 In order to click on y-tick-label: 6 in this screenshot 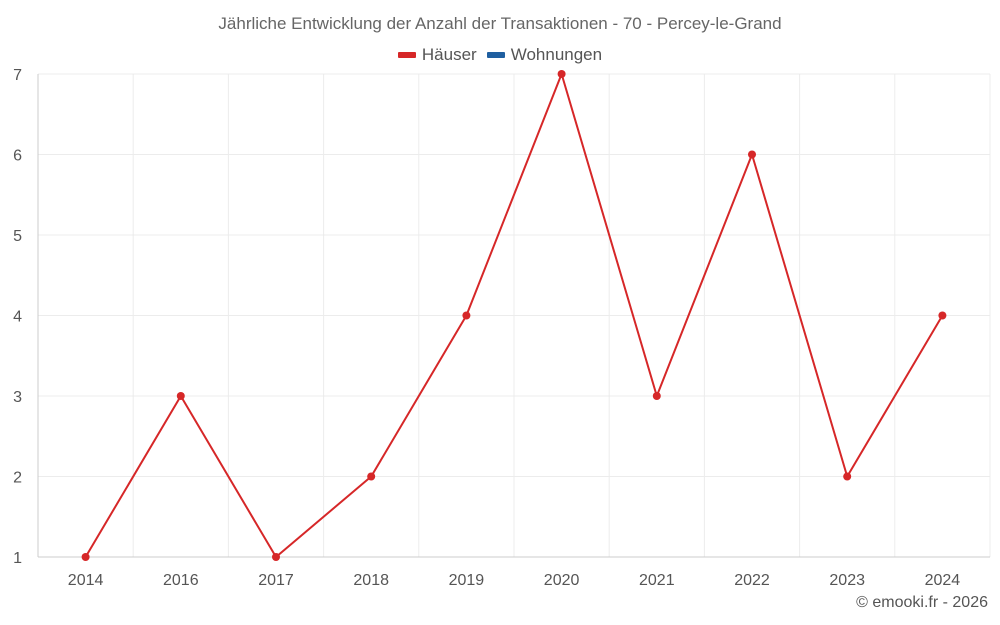, I will do `click(17, 156)`.